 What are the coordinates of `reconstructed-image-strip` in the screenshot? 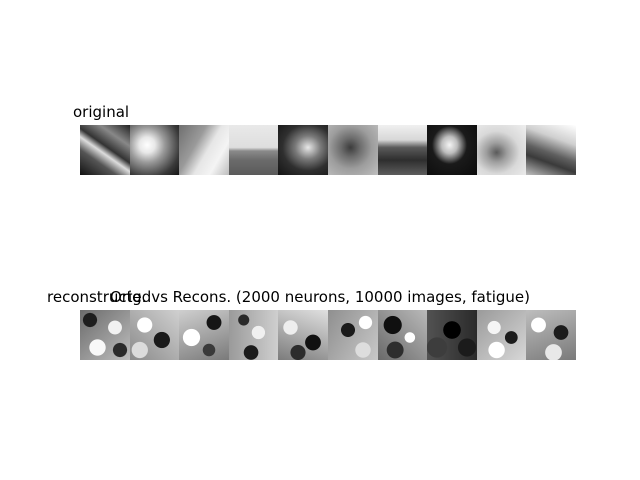 It's located at (328, 335).